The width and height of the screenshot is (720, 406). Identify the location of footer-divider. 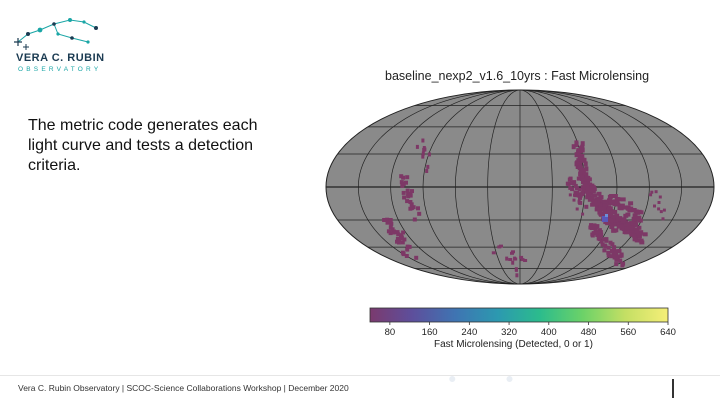
(360, 375).